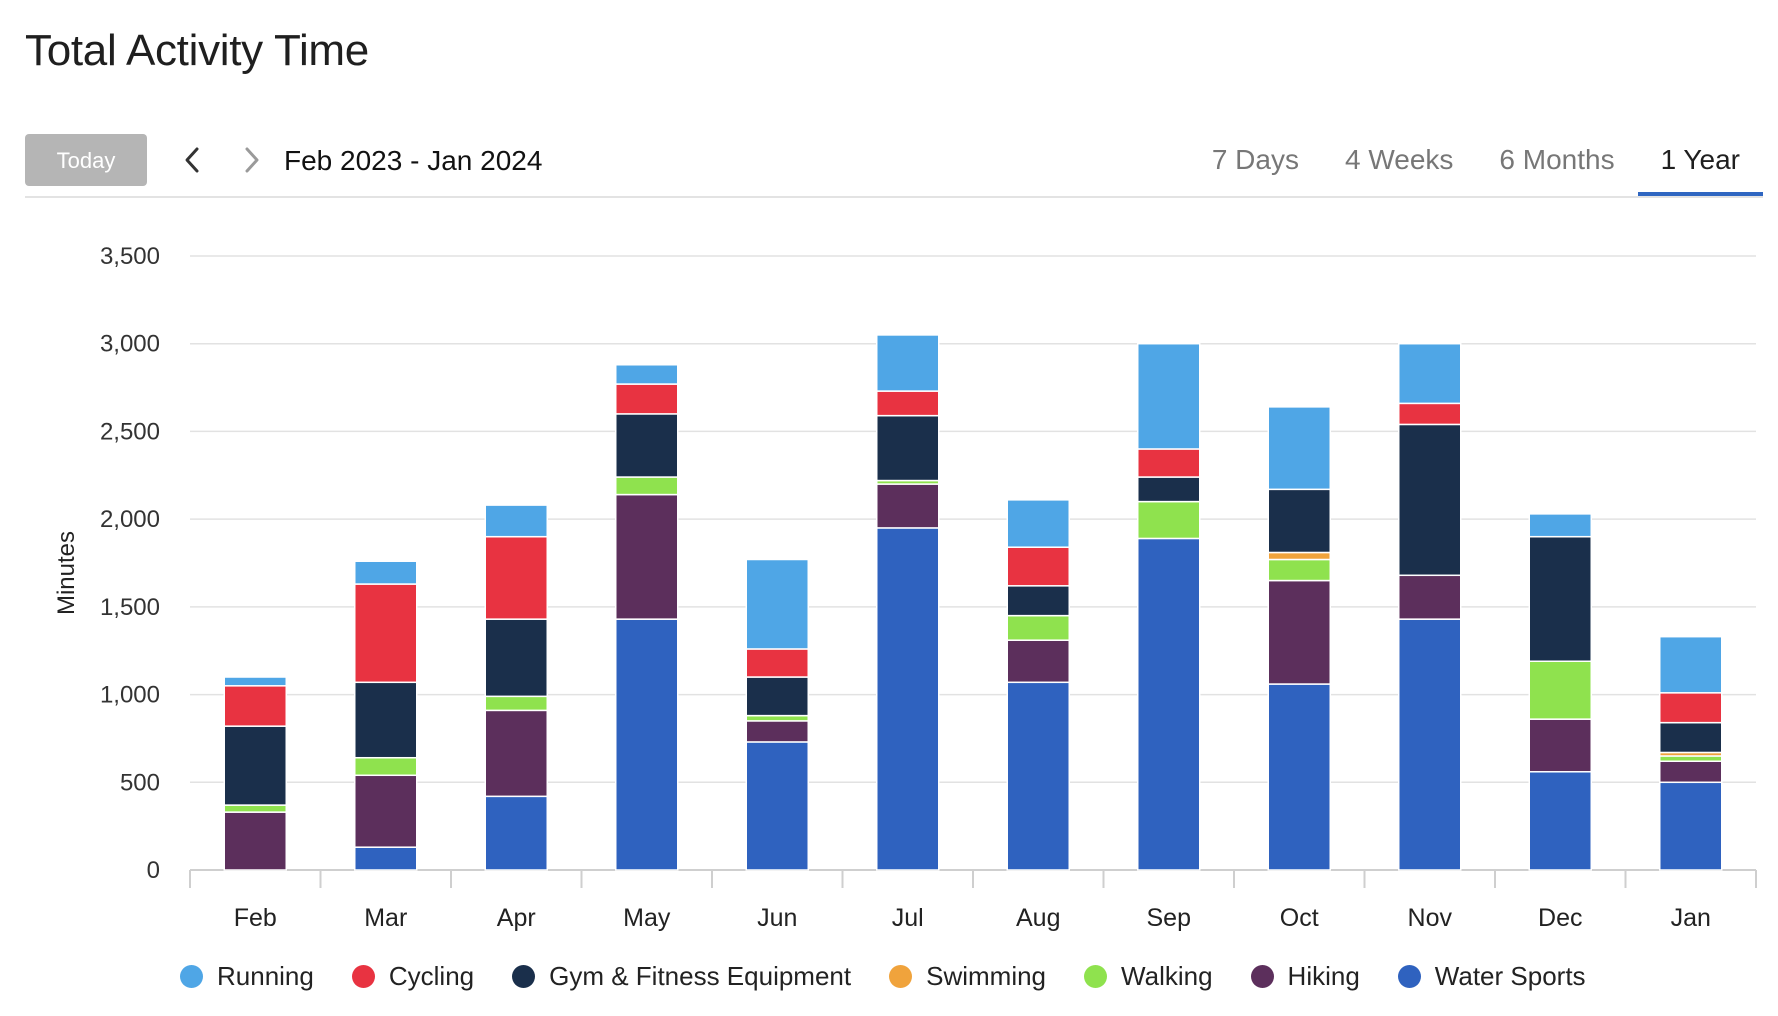 This screenshot has height=1016, width=1778. I want to click on x-tick-label: Dec, so click(1560, 918).